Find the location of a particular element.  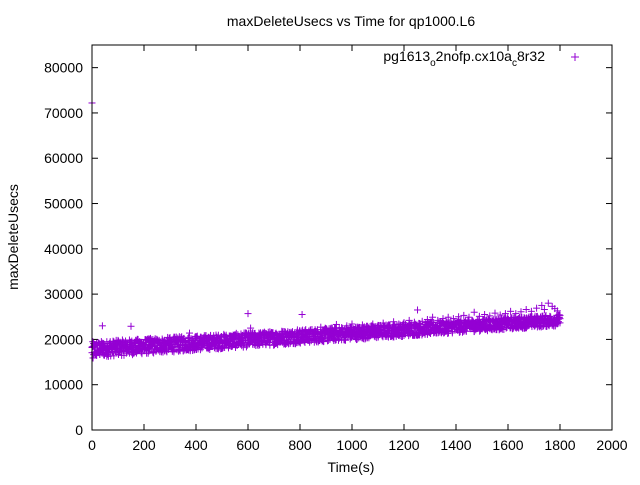

y-tick-label: 60000 is located at coordinates (63, 158).